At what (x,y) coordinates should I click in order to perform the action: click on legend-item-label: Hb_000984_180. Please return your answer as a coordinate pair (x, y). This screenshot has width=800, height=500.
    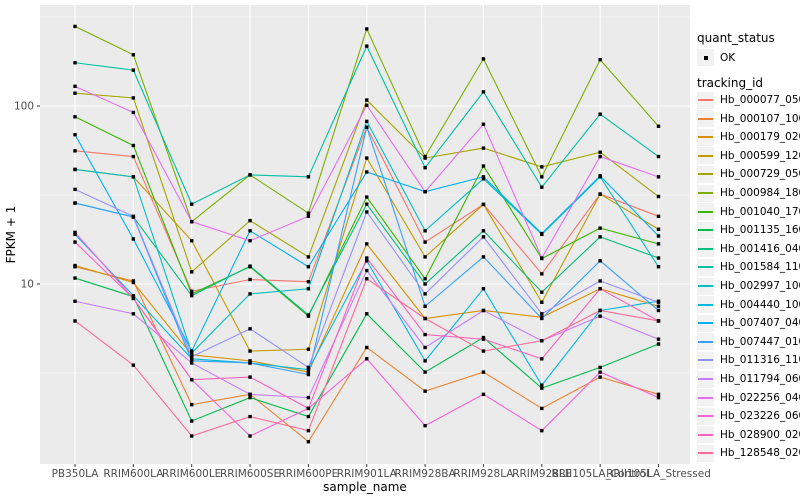
    Looking at the image, I should click on (760, 193).